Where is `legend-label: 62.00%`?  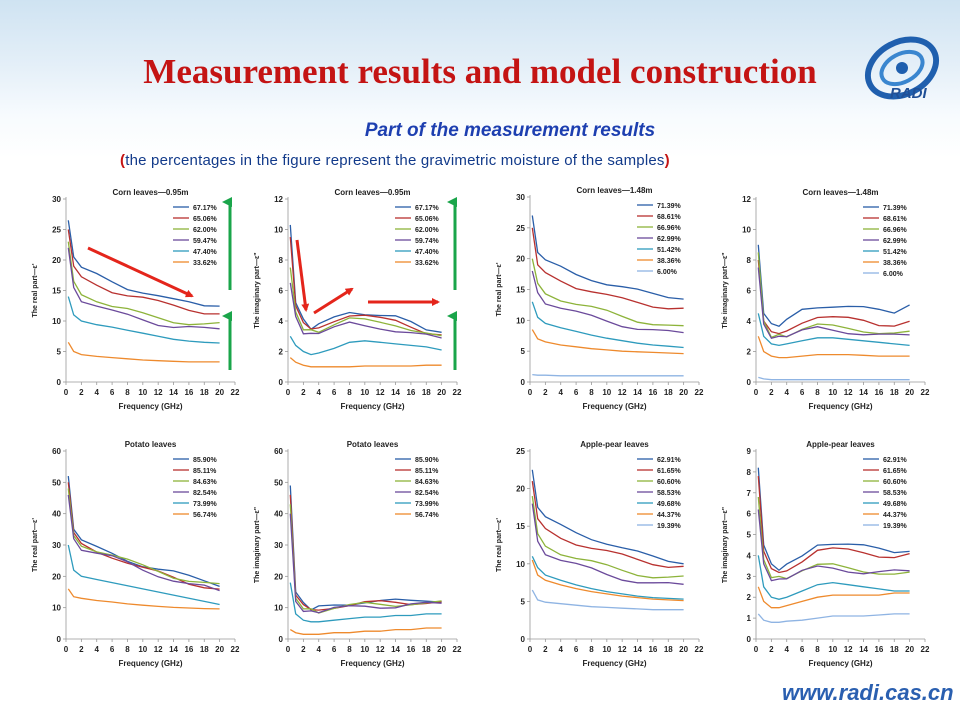 legend-label: 62.00% is located at coordinates (205, 230).